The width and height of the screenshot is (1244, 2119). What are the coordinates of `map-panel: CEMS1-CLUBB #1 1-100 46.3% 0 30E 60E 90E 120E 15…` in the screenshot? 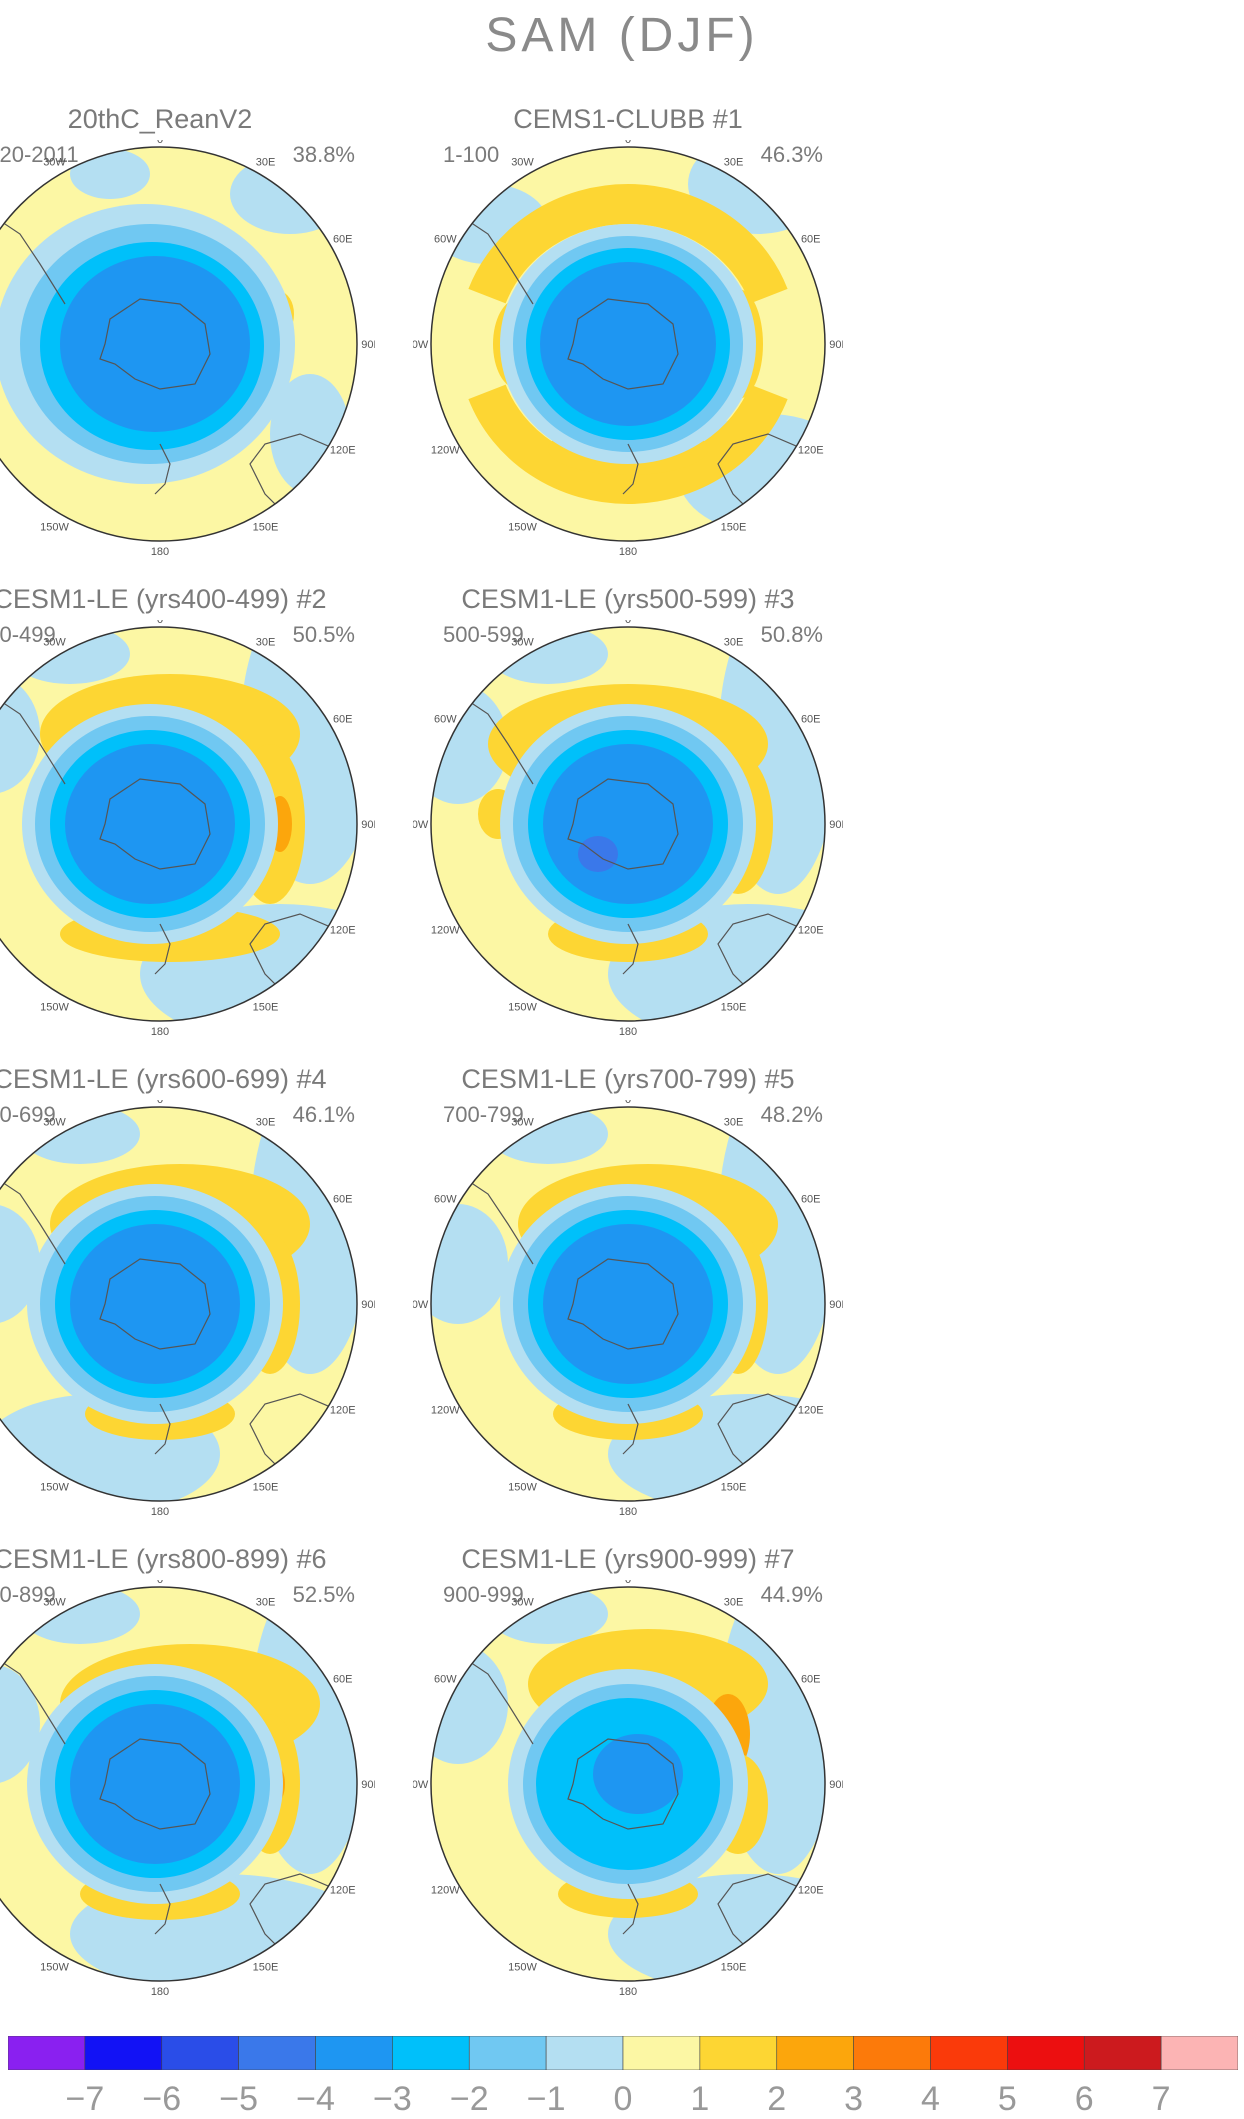 It's located at (628, 339).